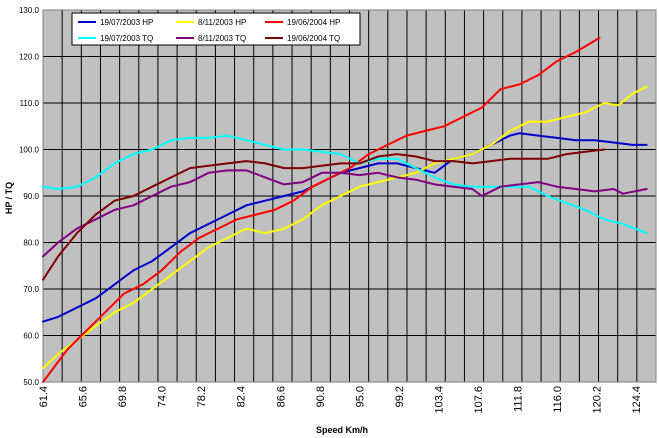  I want to click on legend-box, so click(216, 29).